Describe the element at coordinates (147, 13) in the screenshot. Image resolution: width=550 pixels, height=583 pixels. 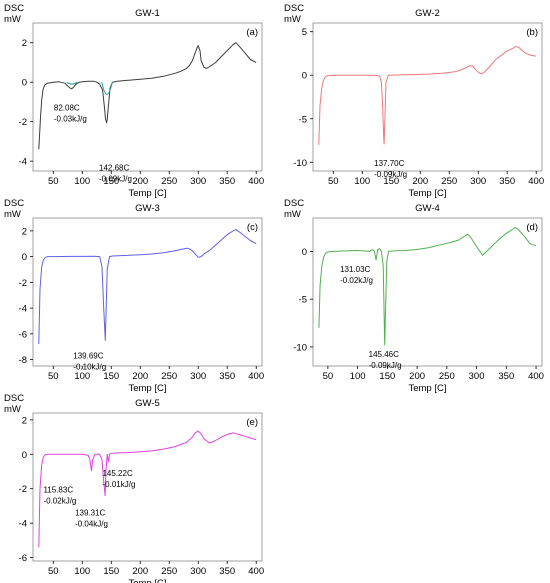
I see `chart-title: GW-1` at that location.